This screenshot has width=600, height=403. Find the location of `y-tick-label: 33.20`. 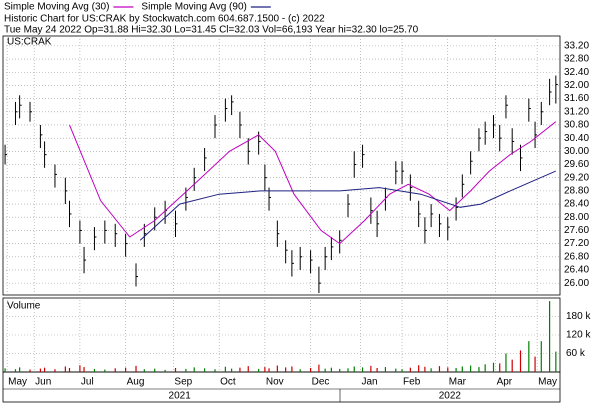

y-tick-label: 33.20 is located at coordinates (576, 46).